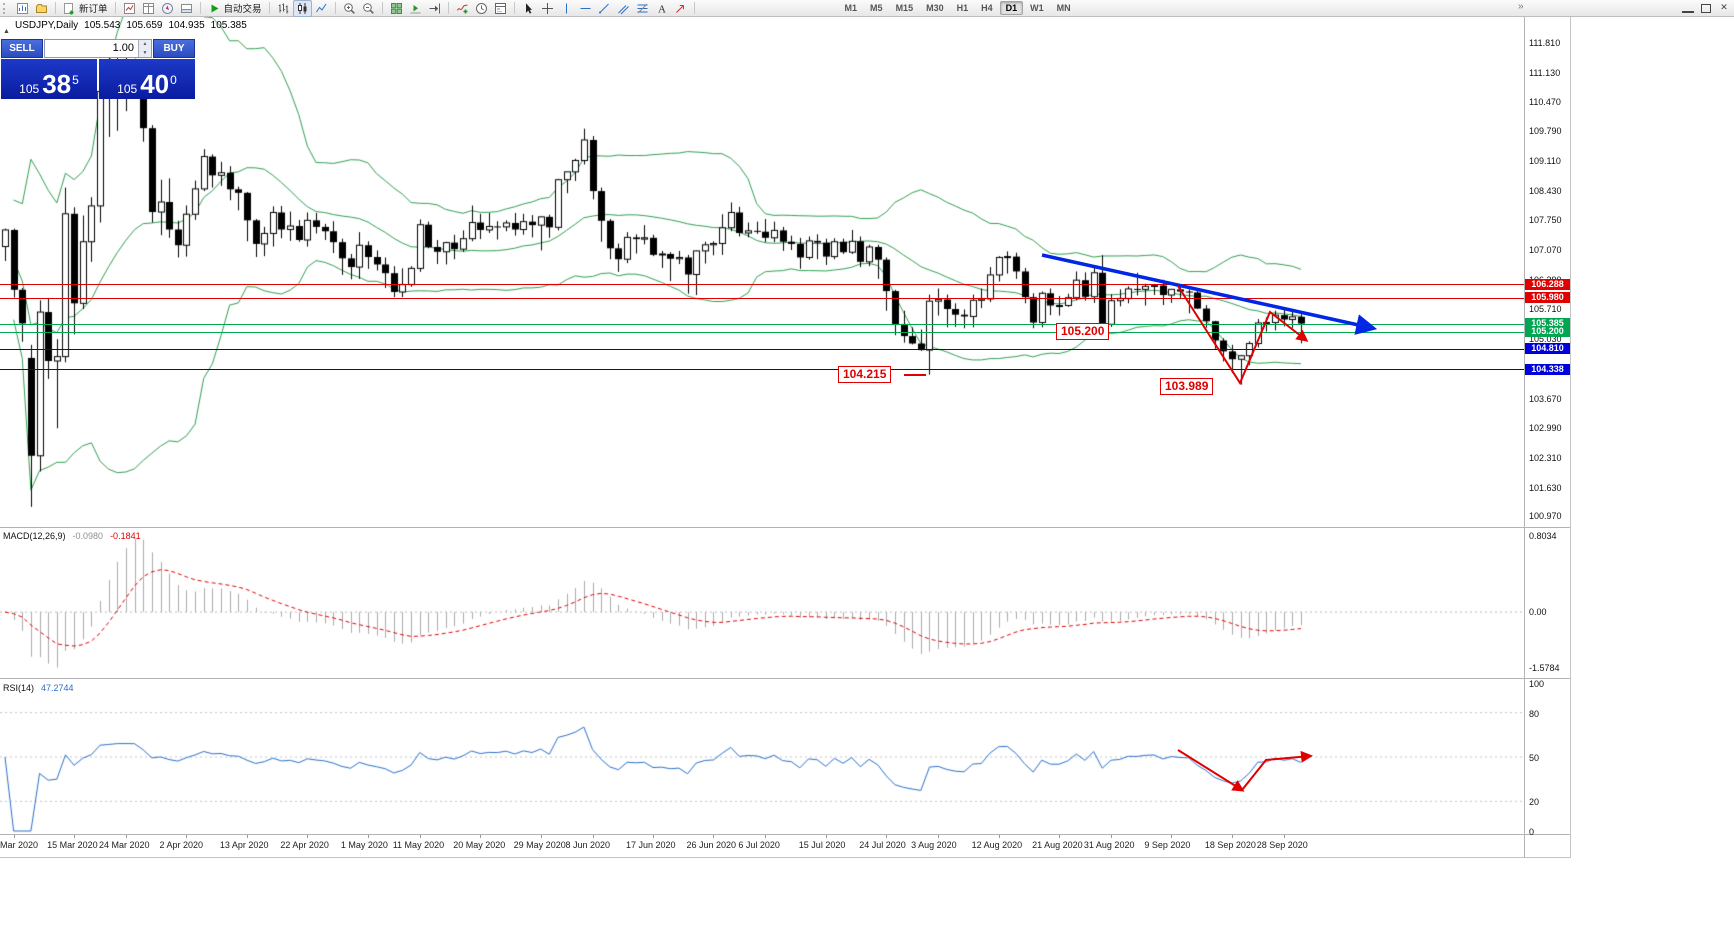 The width and height of the screenshot is (1734, 945). I want to click on macd-scale-max: 0.8034, so click(1543, 536).